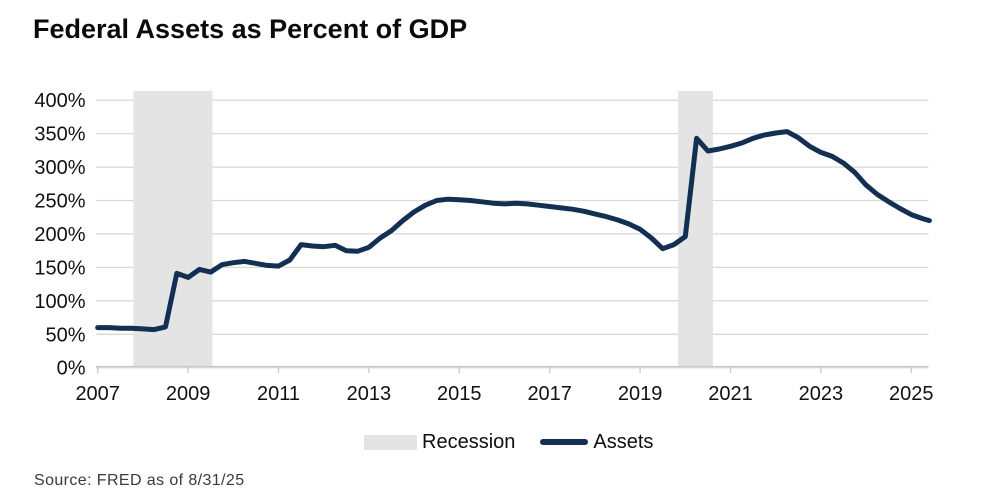 Image resolution: width=990 pixels, height=502 pixels. What do you see at coordinates (65, 335) in the screenshot?
I see `y-axis-label: 50%` at bounding box center [65, 335].